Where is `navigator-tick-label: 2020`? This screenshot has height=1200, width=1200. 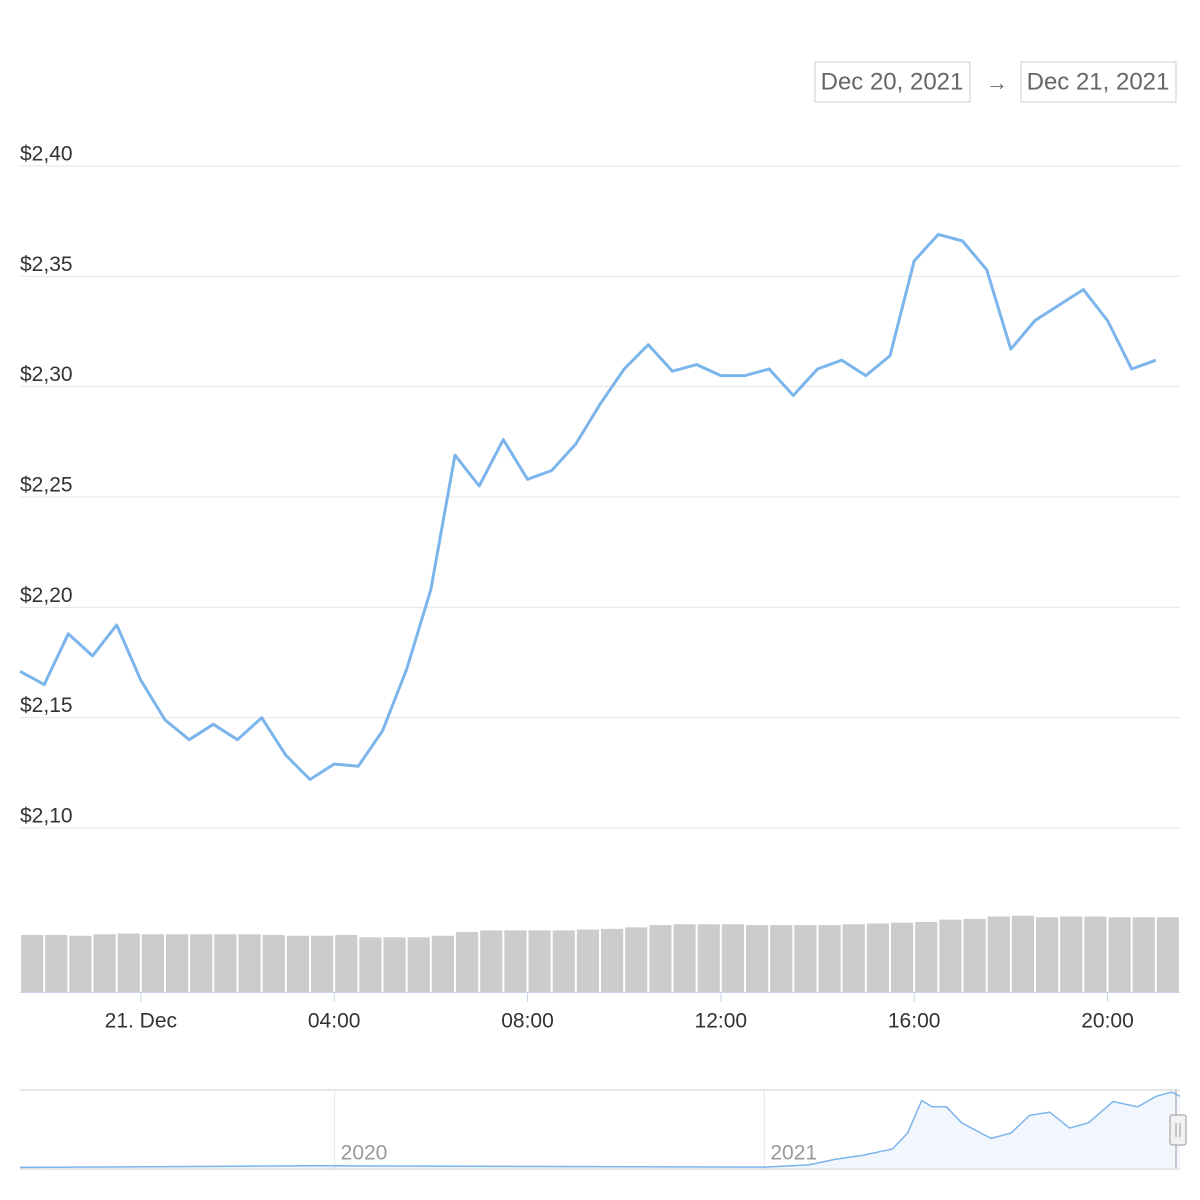
navigator-tick-label: 2020 is located at coordinates (364, 1153).